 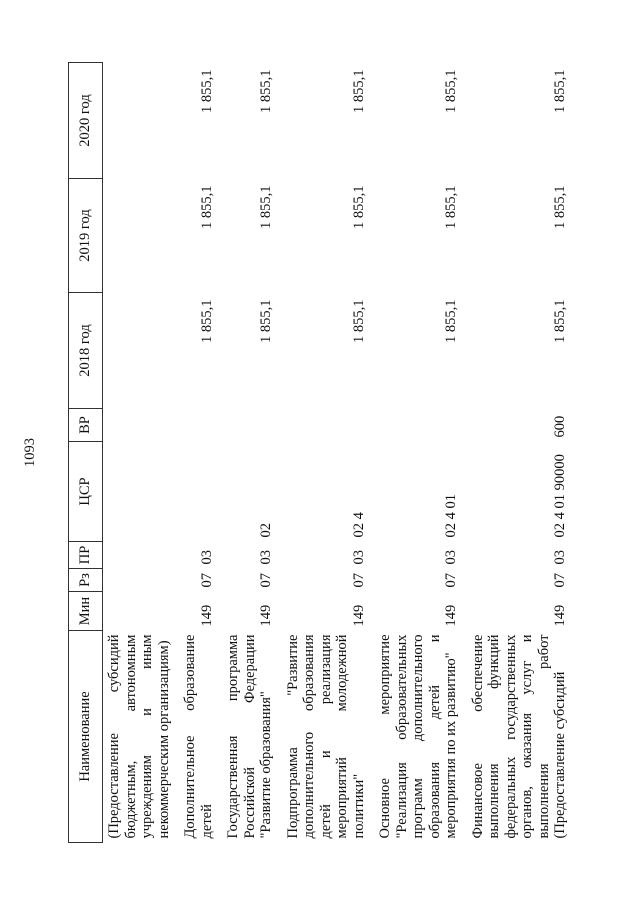 What do you see at coordinates (30, 452) in the screenshot?
I see `page-number: 1093` at bounding box center [30, 452].